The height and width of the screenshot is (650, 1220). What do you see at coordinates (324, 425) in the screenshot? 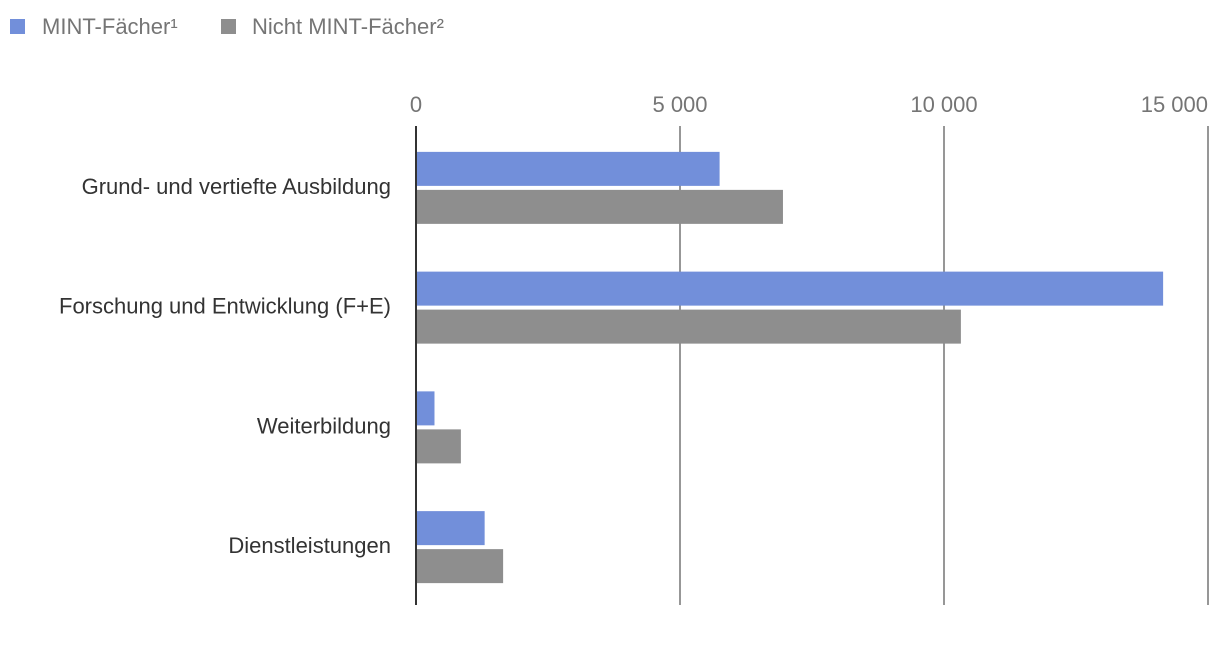
I see `category-label-2: Weiterbildung` at bounding box center [324, 425].